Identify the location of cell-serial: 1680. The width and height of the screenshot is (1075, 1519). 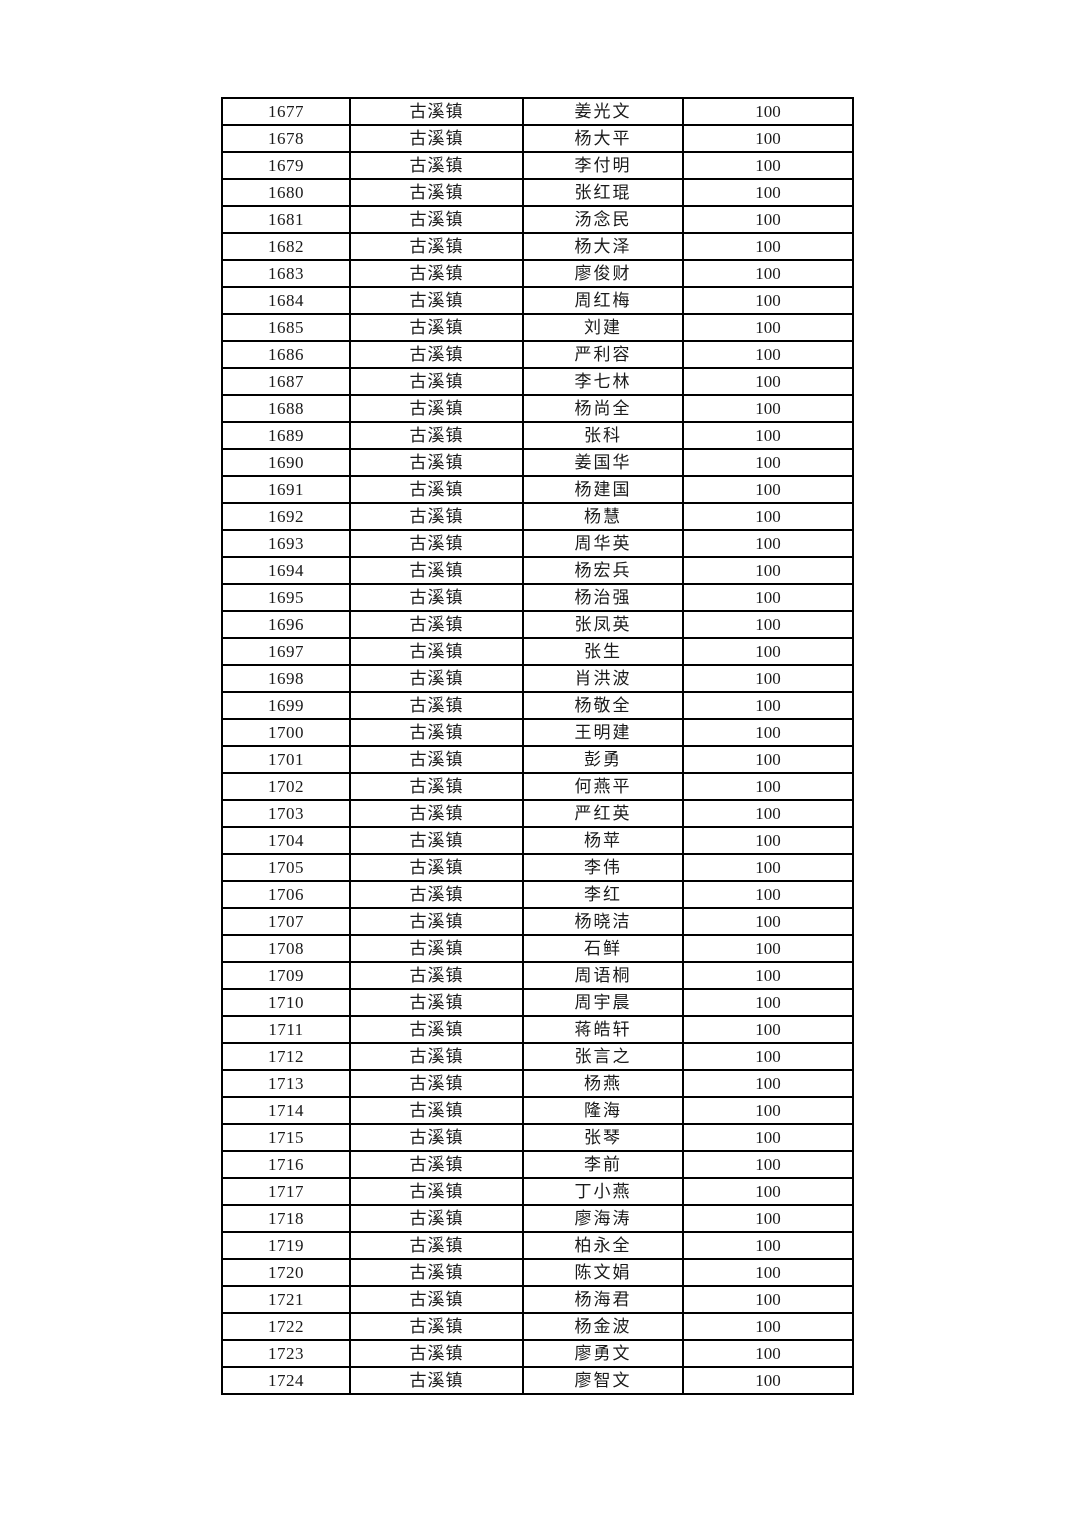
(286, 192).